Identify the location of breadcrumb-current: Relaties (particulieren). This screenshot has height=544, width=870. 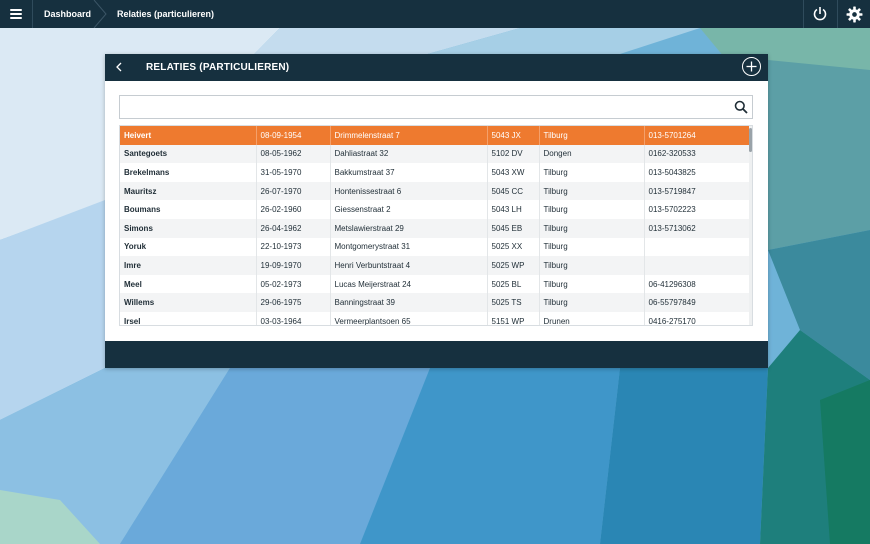
(166, 14).